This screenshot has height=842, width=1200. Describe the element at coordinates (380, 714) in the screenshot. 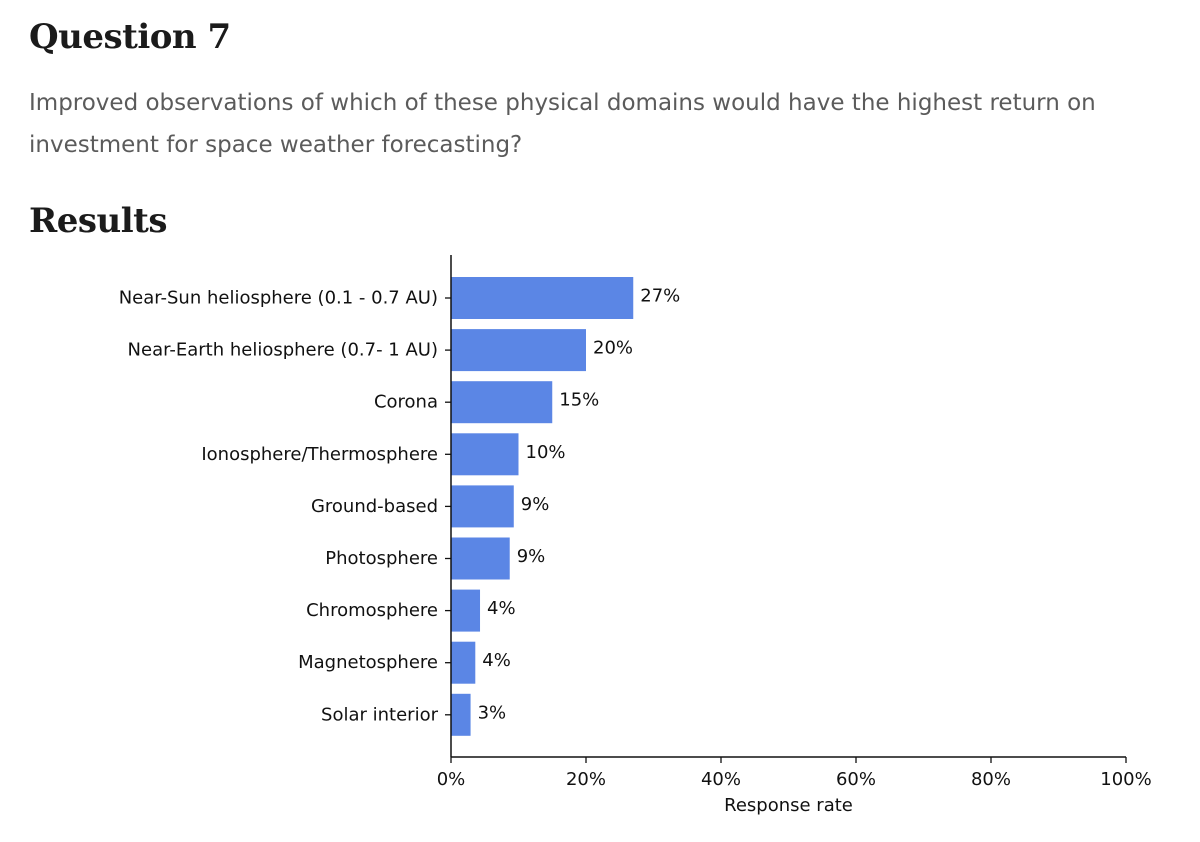

I see `category-label: Solar interior` at that location.